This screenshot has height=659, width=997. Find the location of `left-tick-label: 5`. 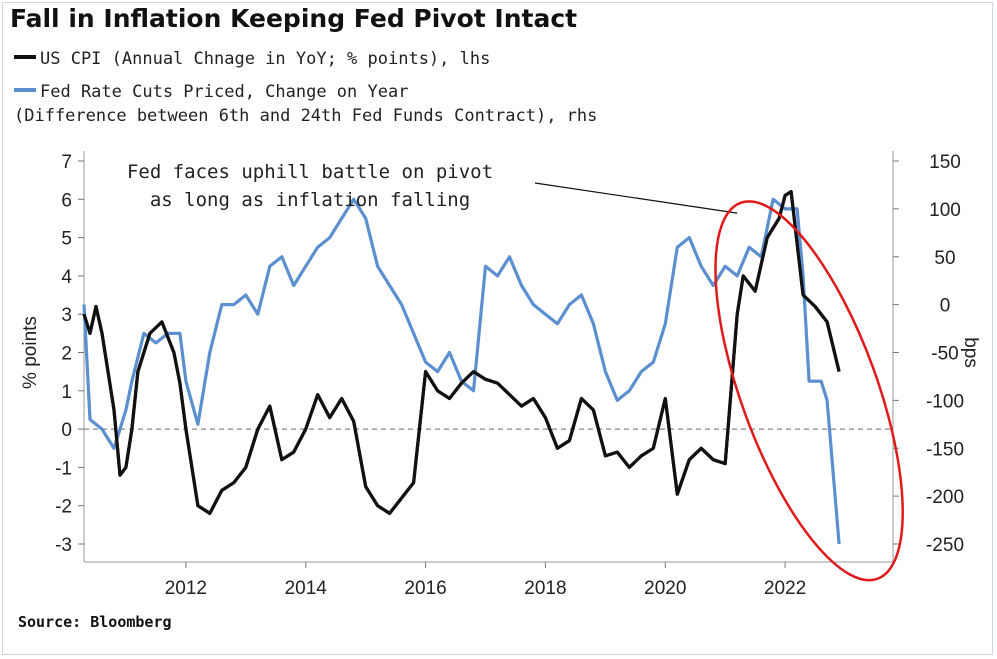

left-tick-label: 5 is located at coordinates (66, 239).